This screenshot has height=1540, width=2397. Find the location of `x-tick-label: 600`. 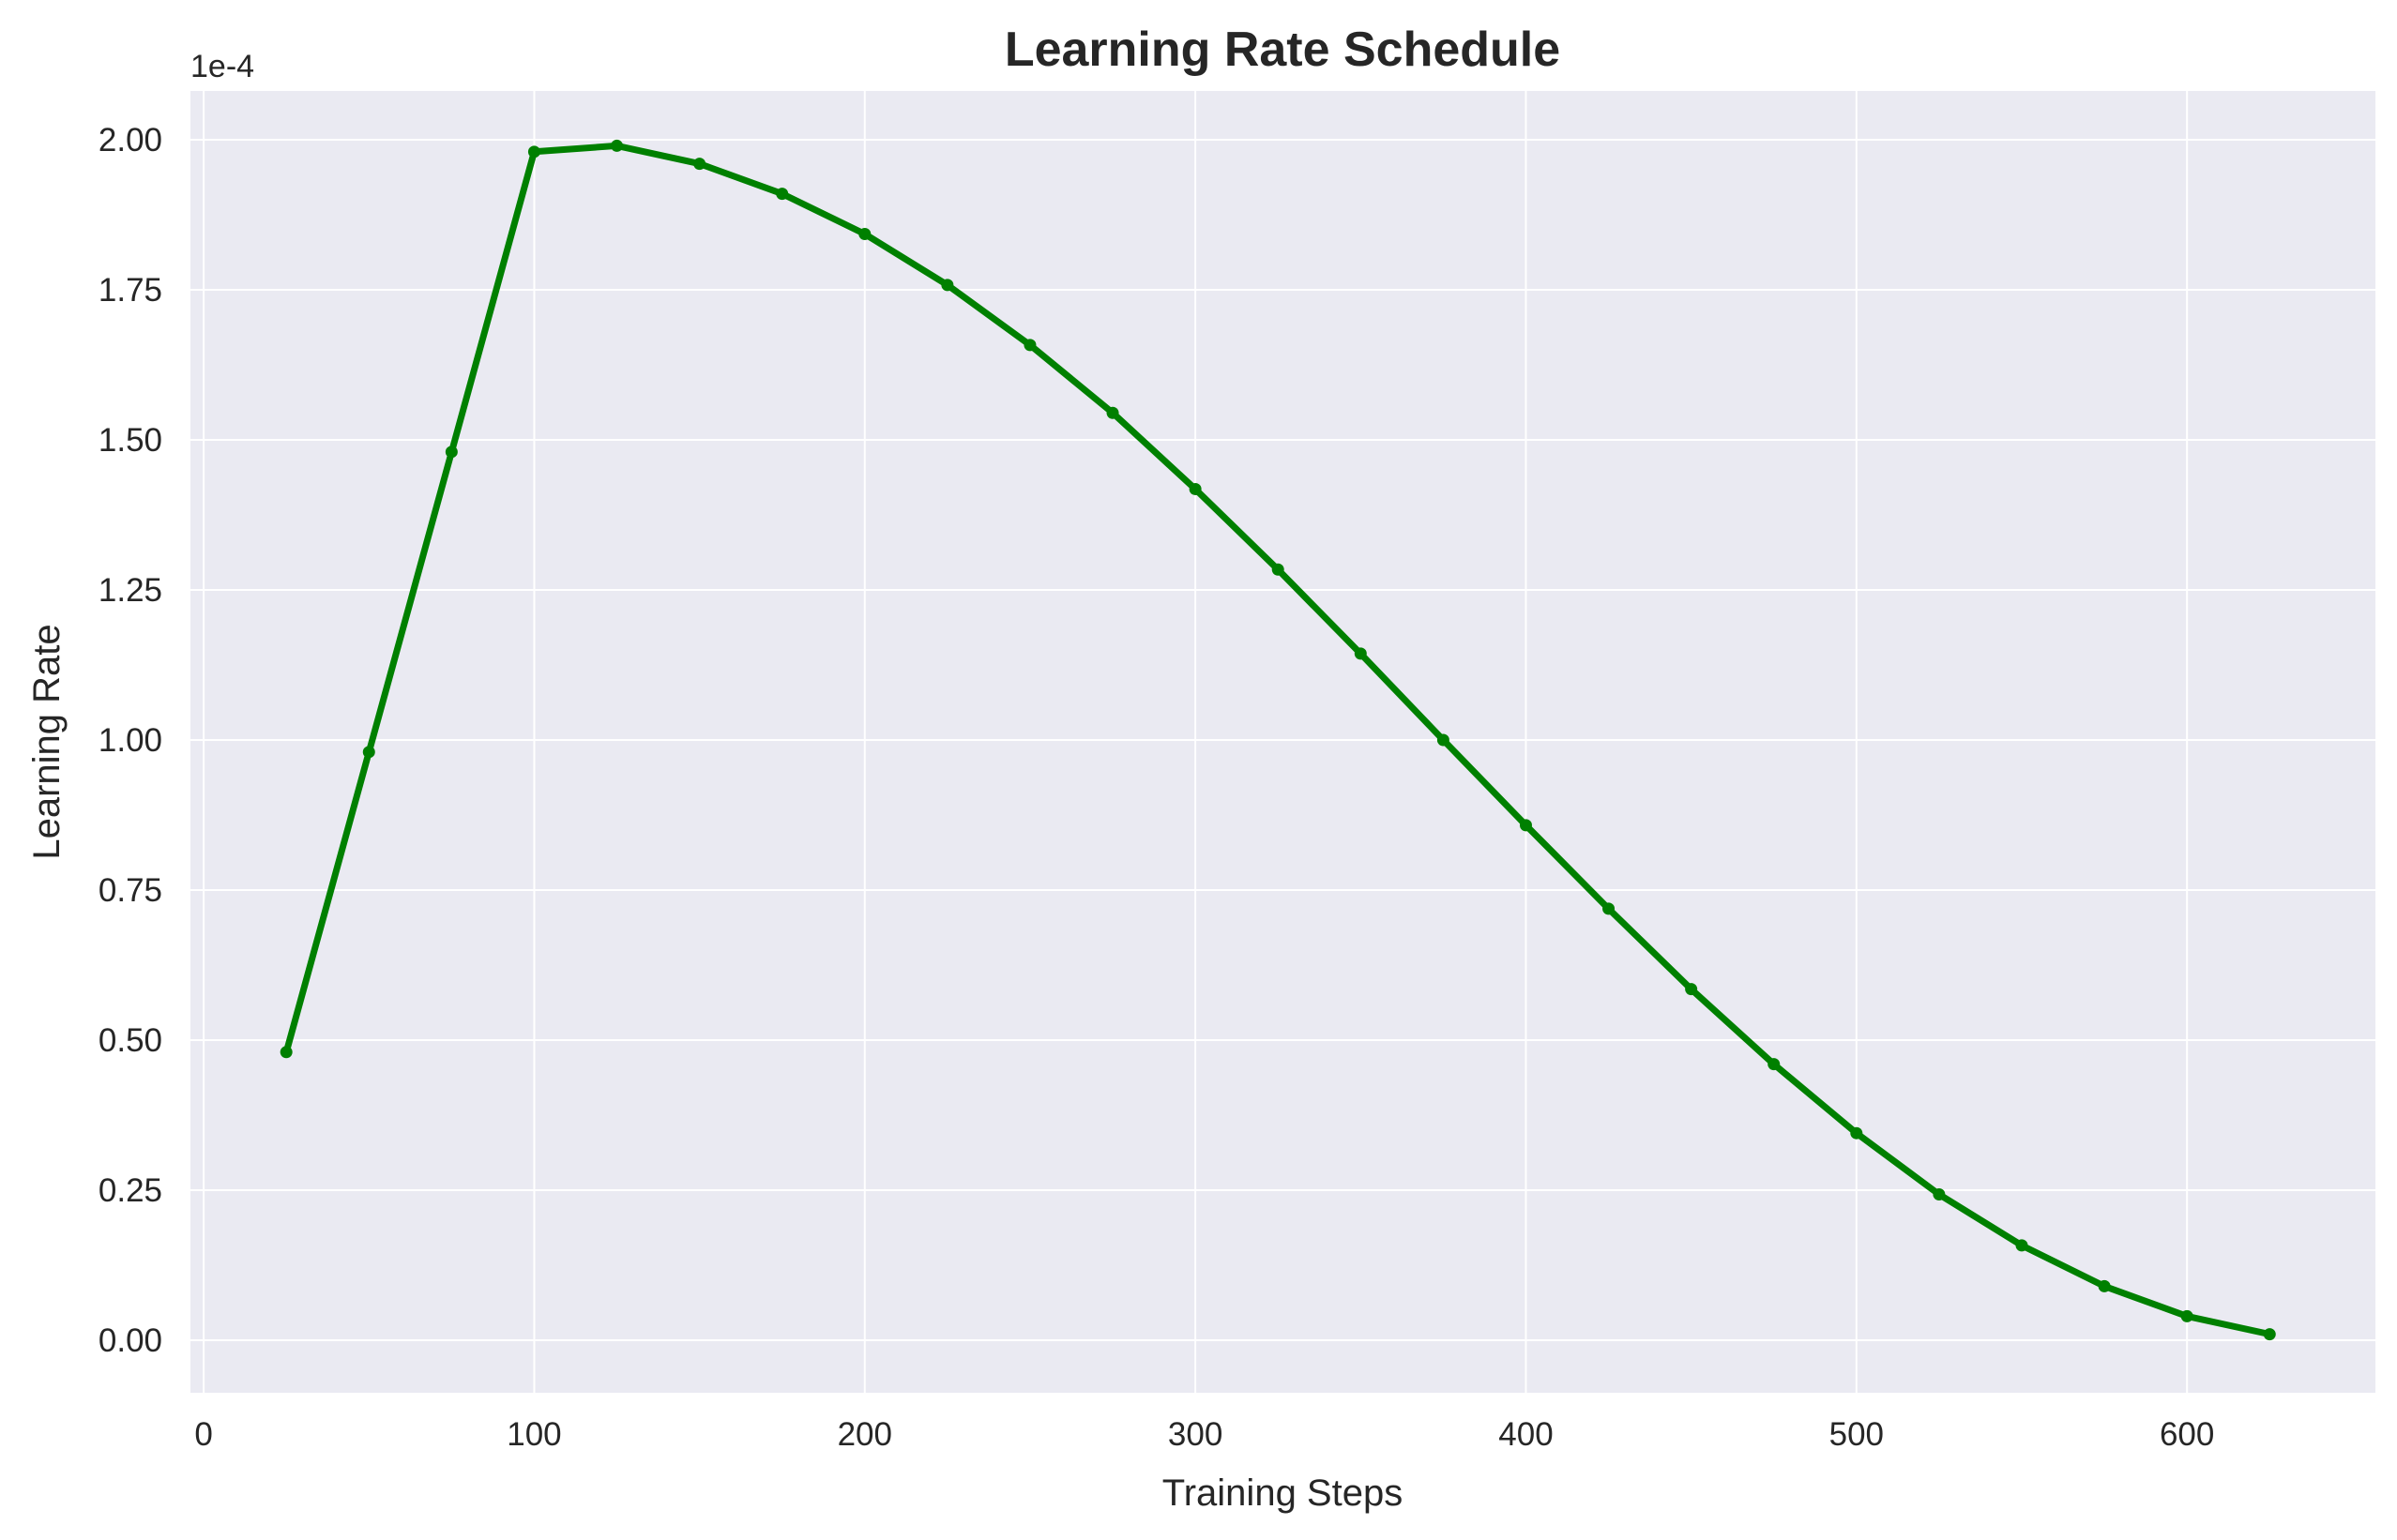

x-tick-label: 600 is located at coordinates (2187, 1434).